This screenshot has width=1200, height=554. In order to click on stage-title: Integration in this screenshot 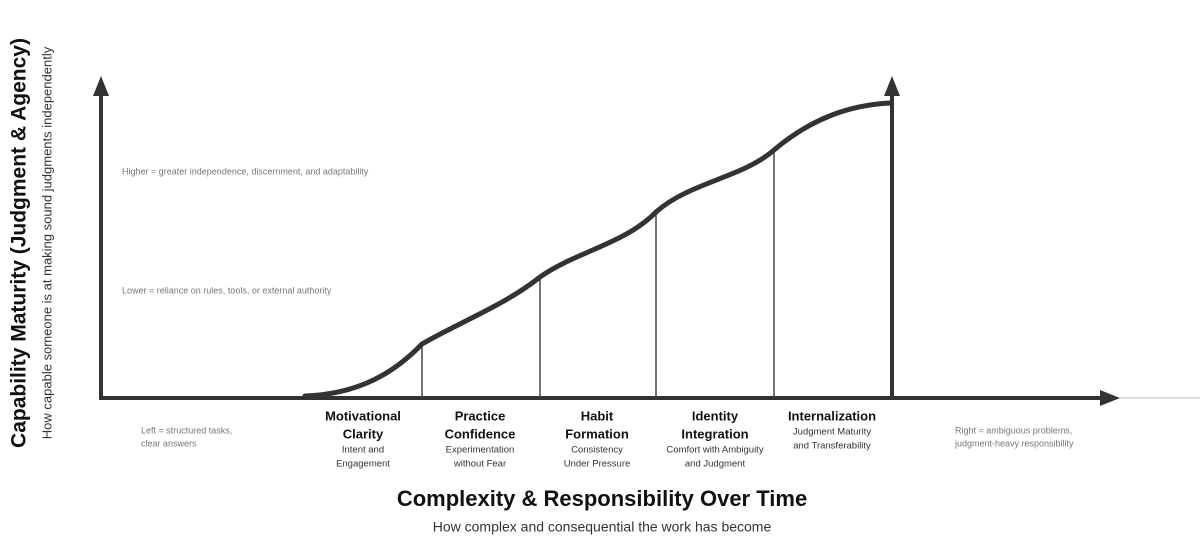, I will do `click(714, 433)`.